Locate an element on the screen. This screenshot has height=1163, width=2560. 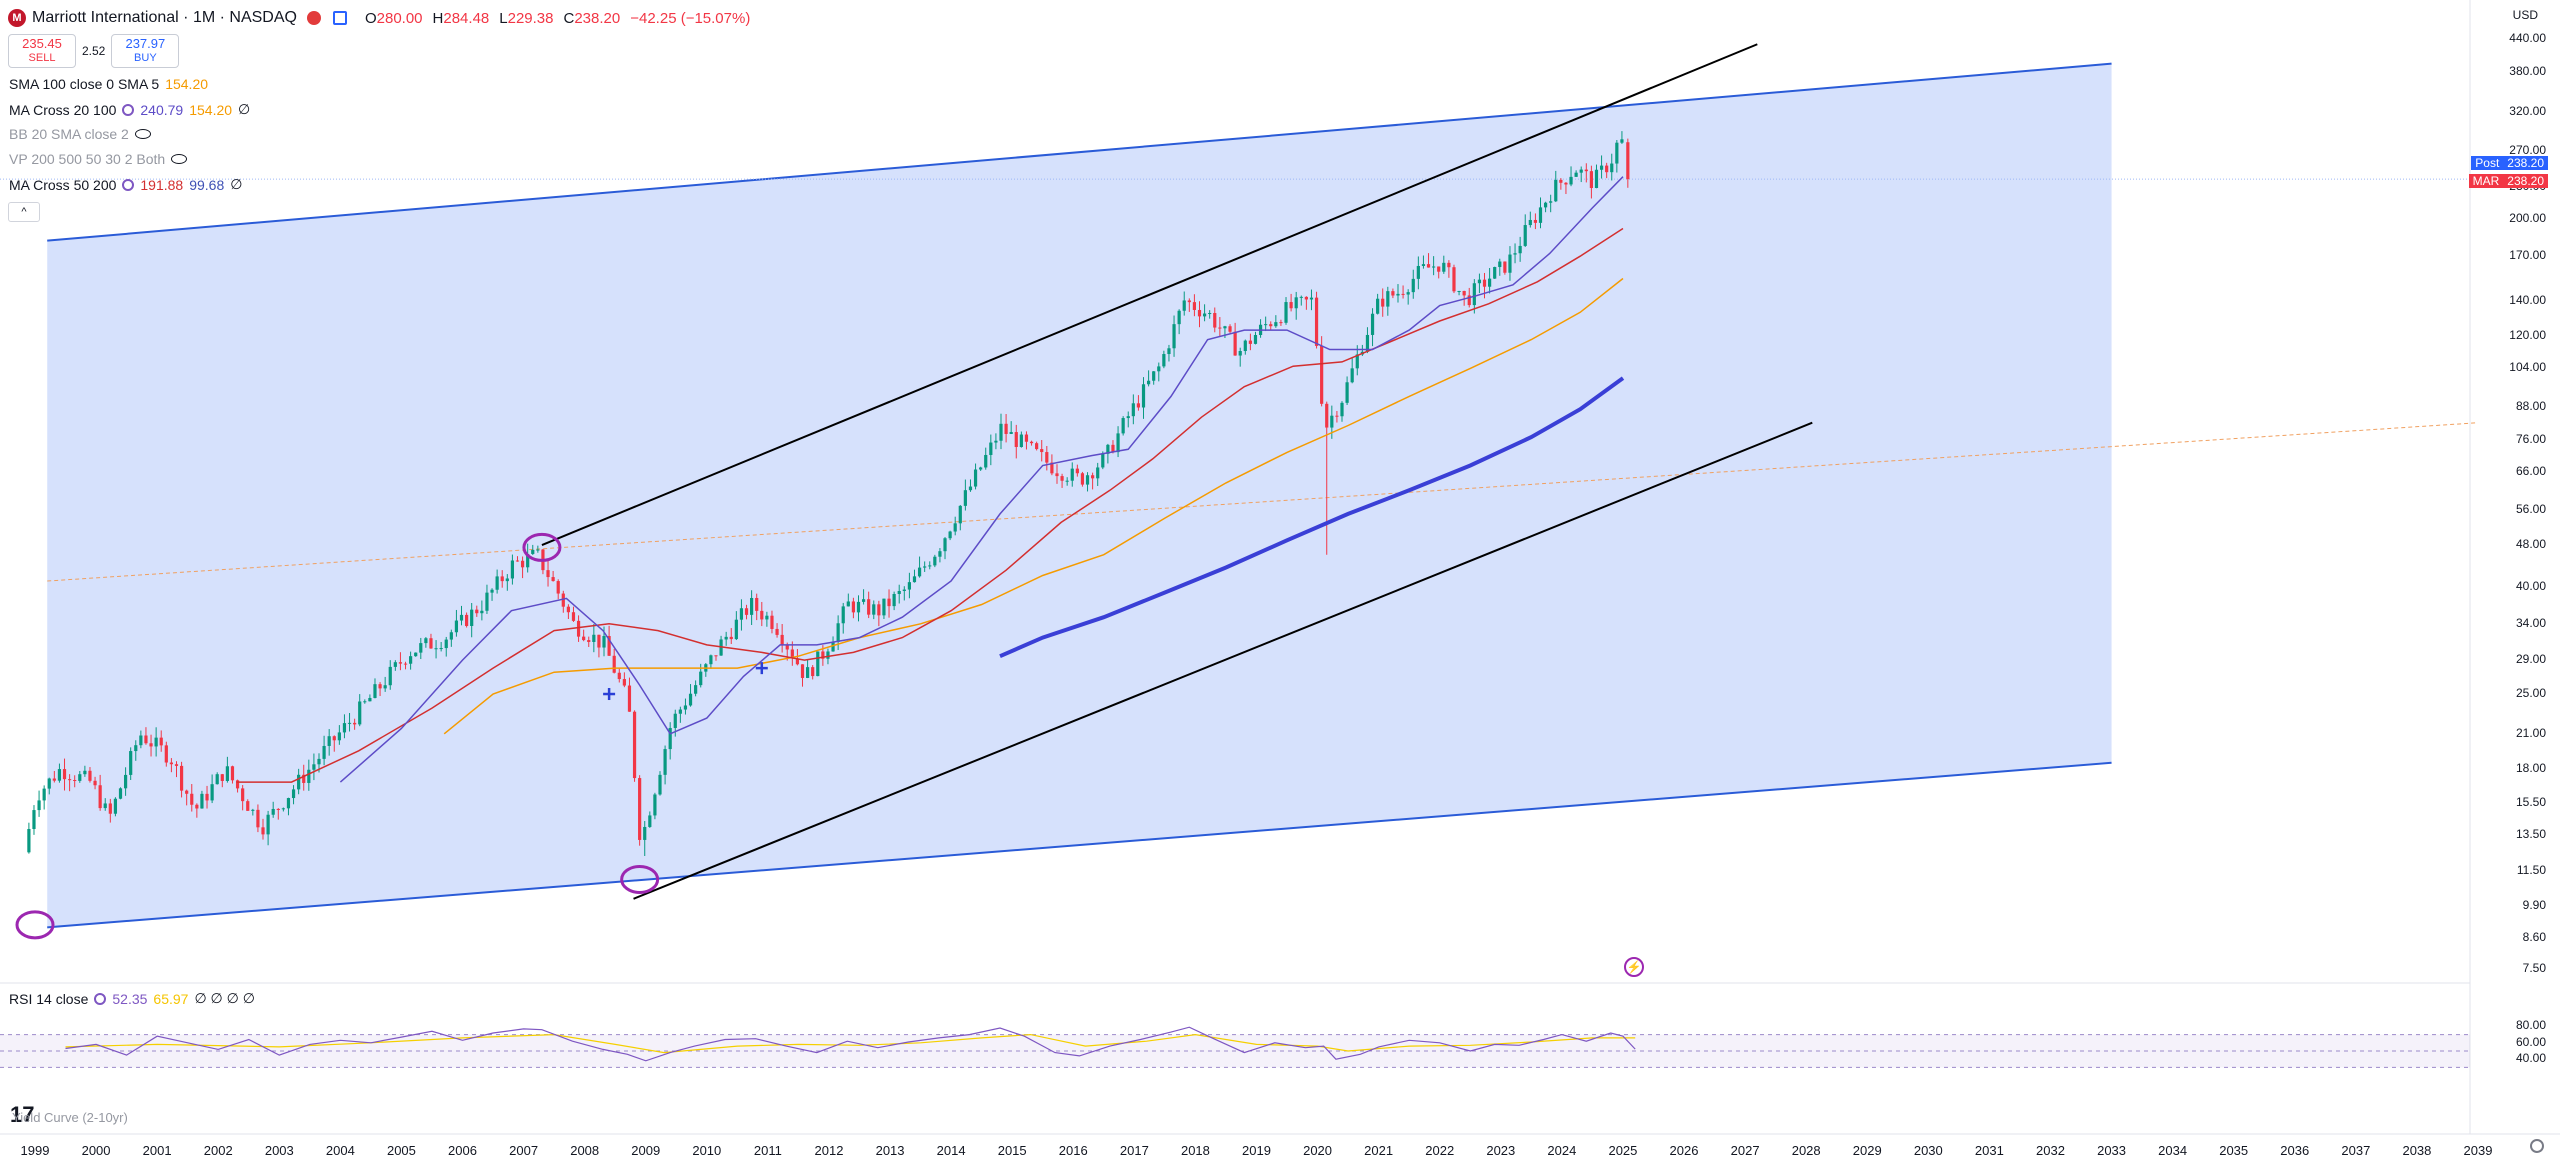
data-source-icon is located at coordinates (100, 998).